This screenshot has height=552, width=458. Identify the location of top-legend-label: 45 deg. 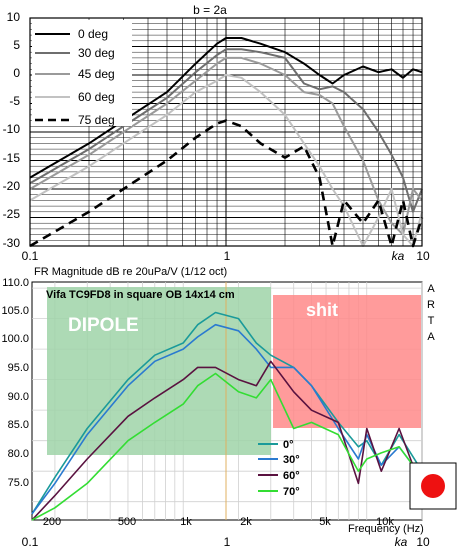
(96, 74).